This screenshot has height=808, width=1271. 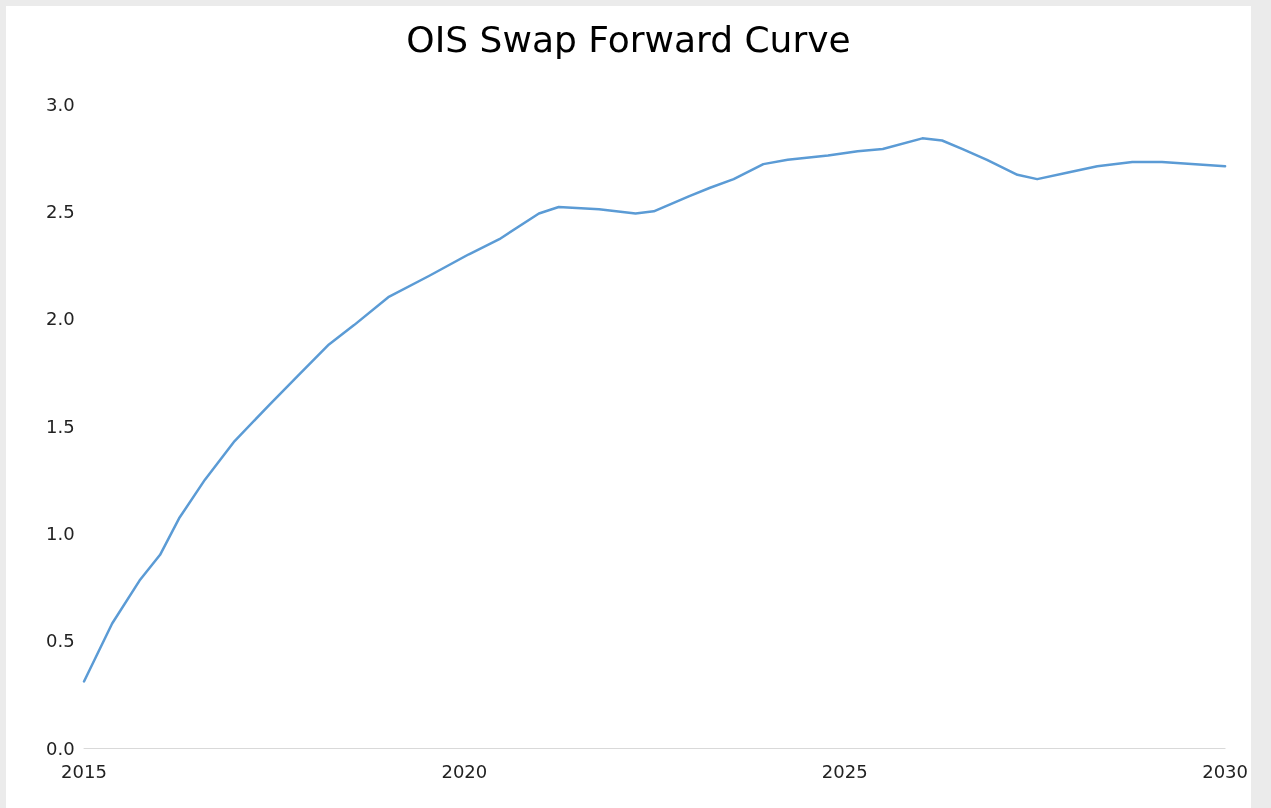 I want to click on x-tick-label: 2015, so click(x=84, y=771).